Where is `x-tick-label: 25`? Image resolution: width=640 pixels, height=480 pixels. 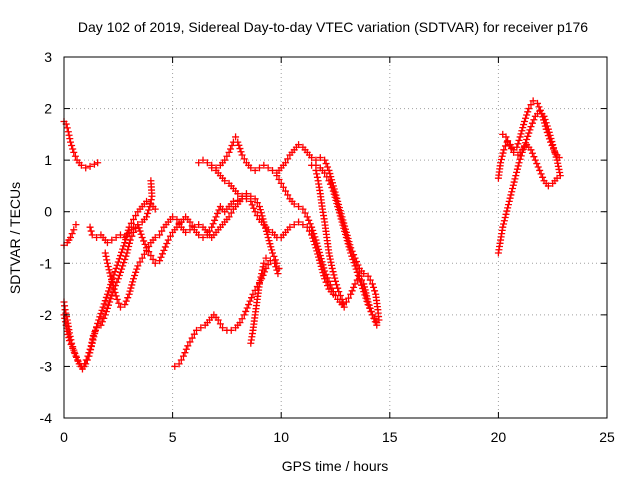 x-tick-label: 25 is located at coordinates (607, 437).